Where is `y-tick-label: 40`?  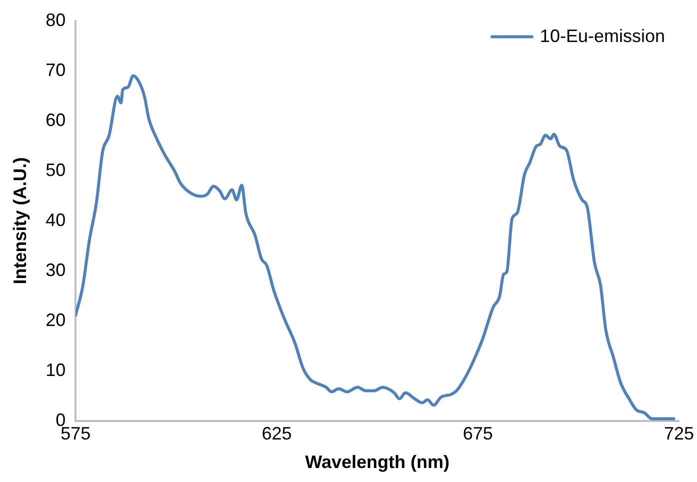 y-tick-label: 40 is located at coordinates (56, 220).